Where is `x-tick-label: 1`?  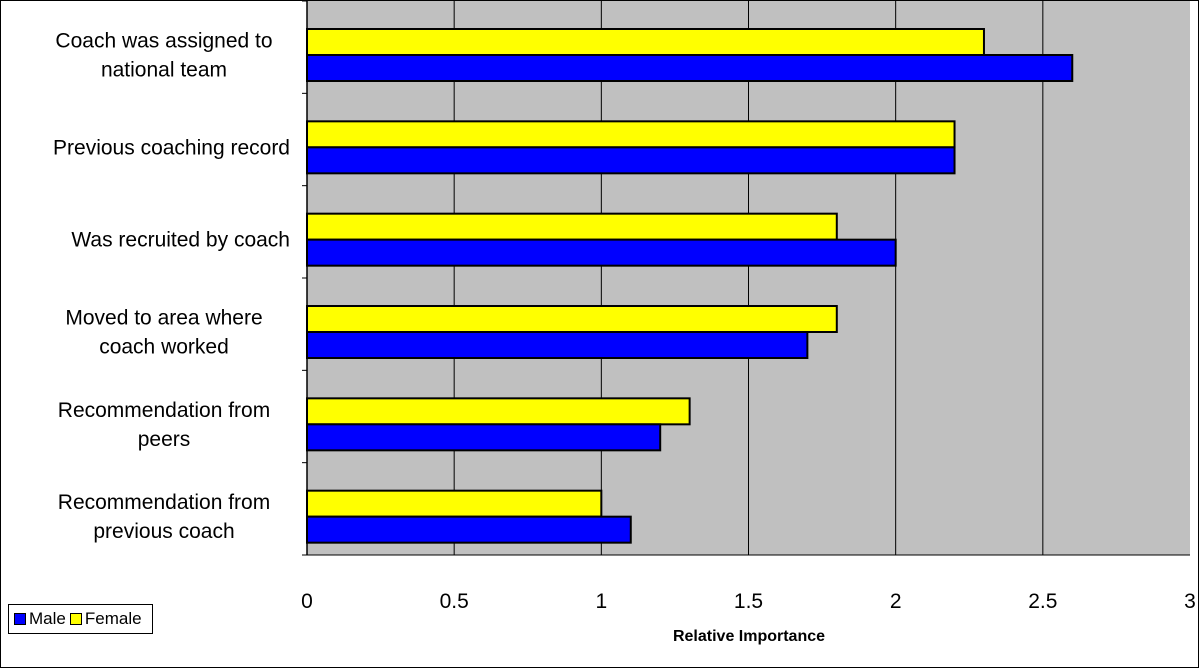 x-tick-label: 1 is located at coordinates (601, 601).